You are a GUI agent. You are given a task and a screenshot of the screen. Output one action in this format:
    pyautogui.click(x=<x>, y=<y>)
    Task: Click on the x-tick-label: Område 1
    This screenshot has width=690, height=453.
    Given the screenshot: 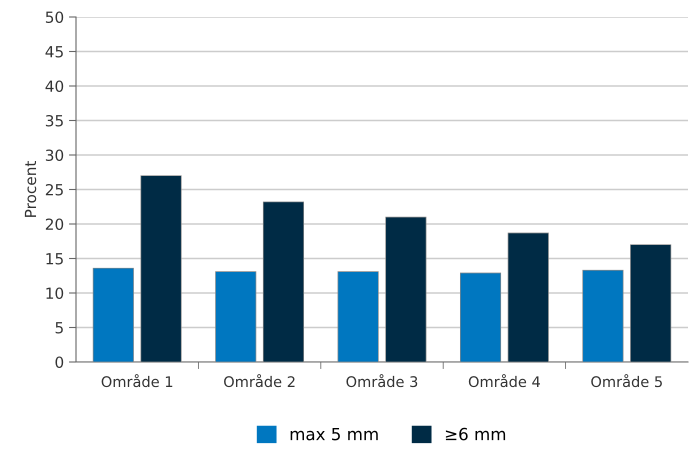 What is the action you would take?
    pyautogui.click(x=137, y=381)
    